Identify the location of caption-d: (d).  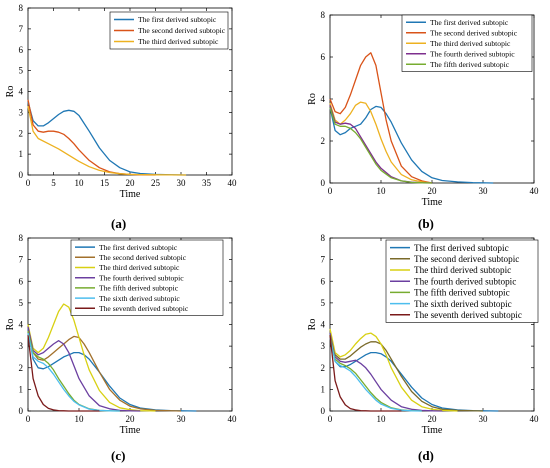
(426, 456).